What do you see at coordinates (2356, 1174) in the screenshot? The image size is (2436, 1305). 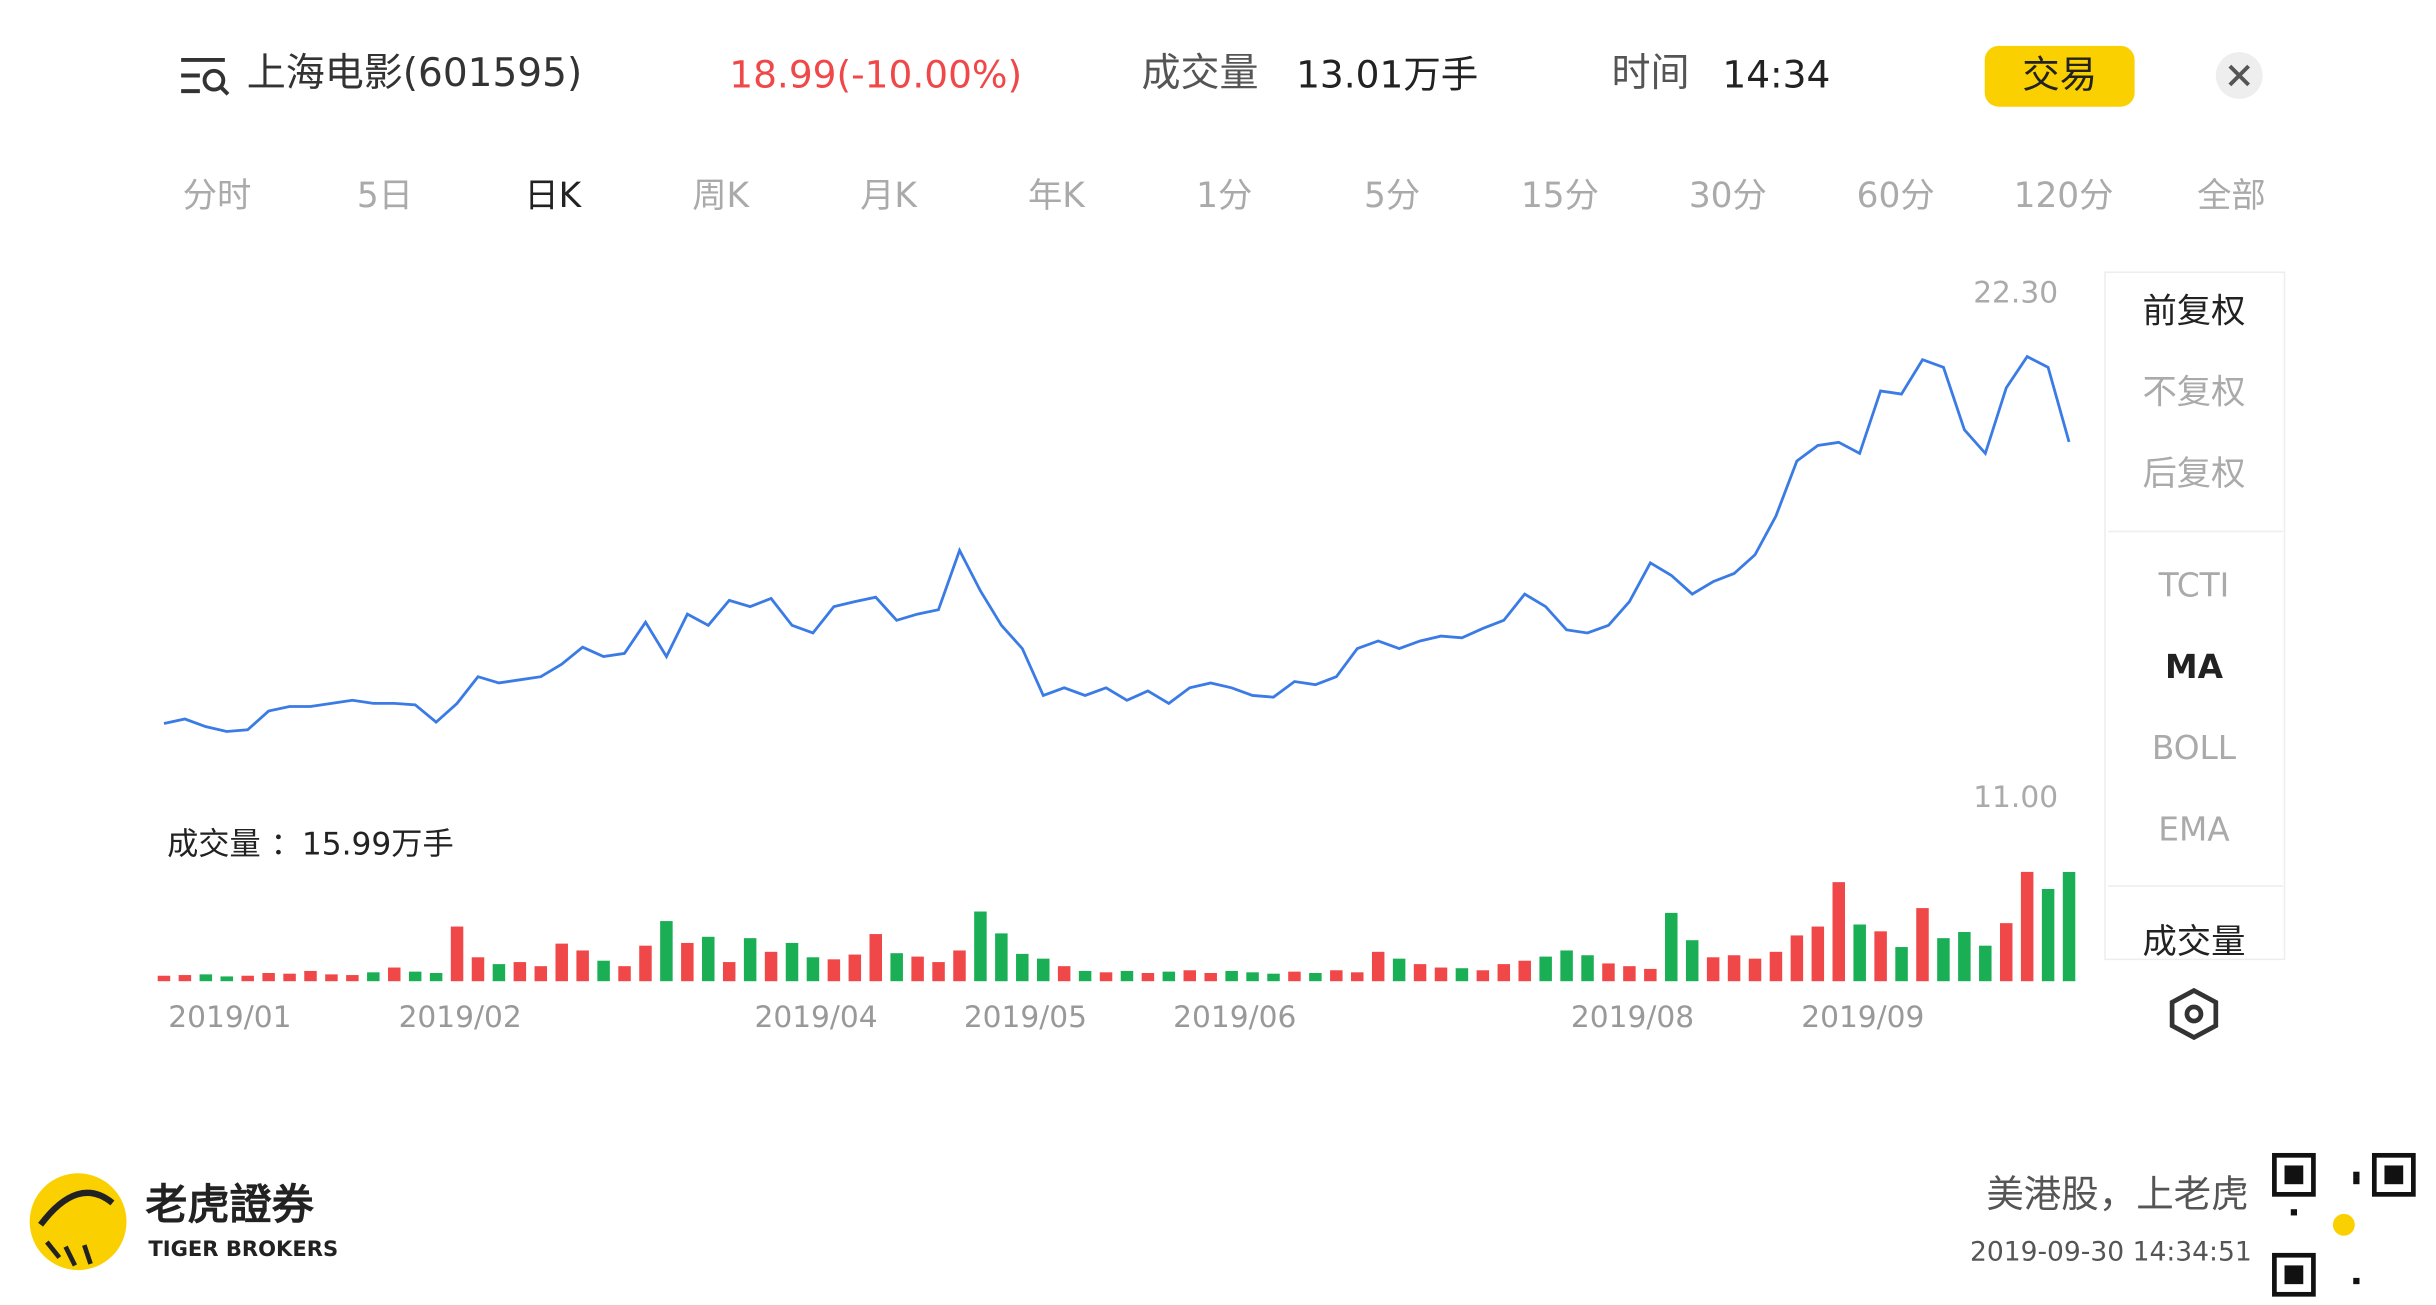 I see `qr-module` at bounding box center [2356, 1174].